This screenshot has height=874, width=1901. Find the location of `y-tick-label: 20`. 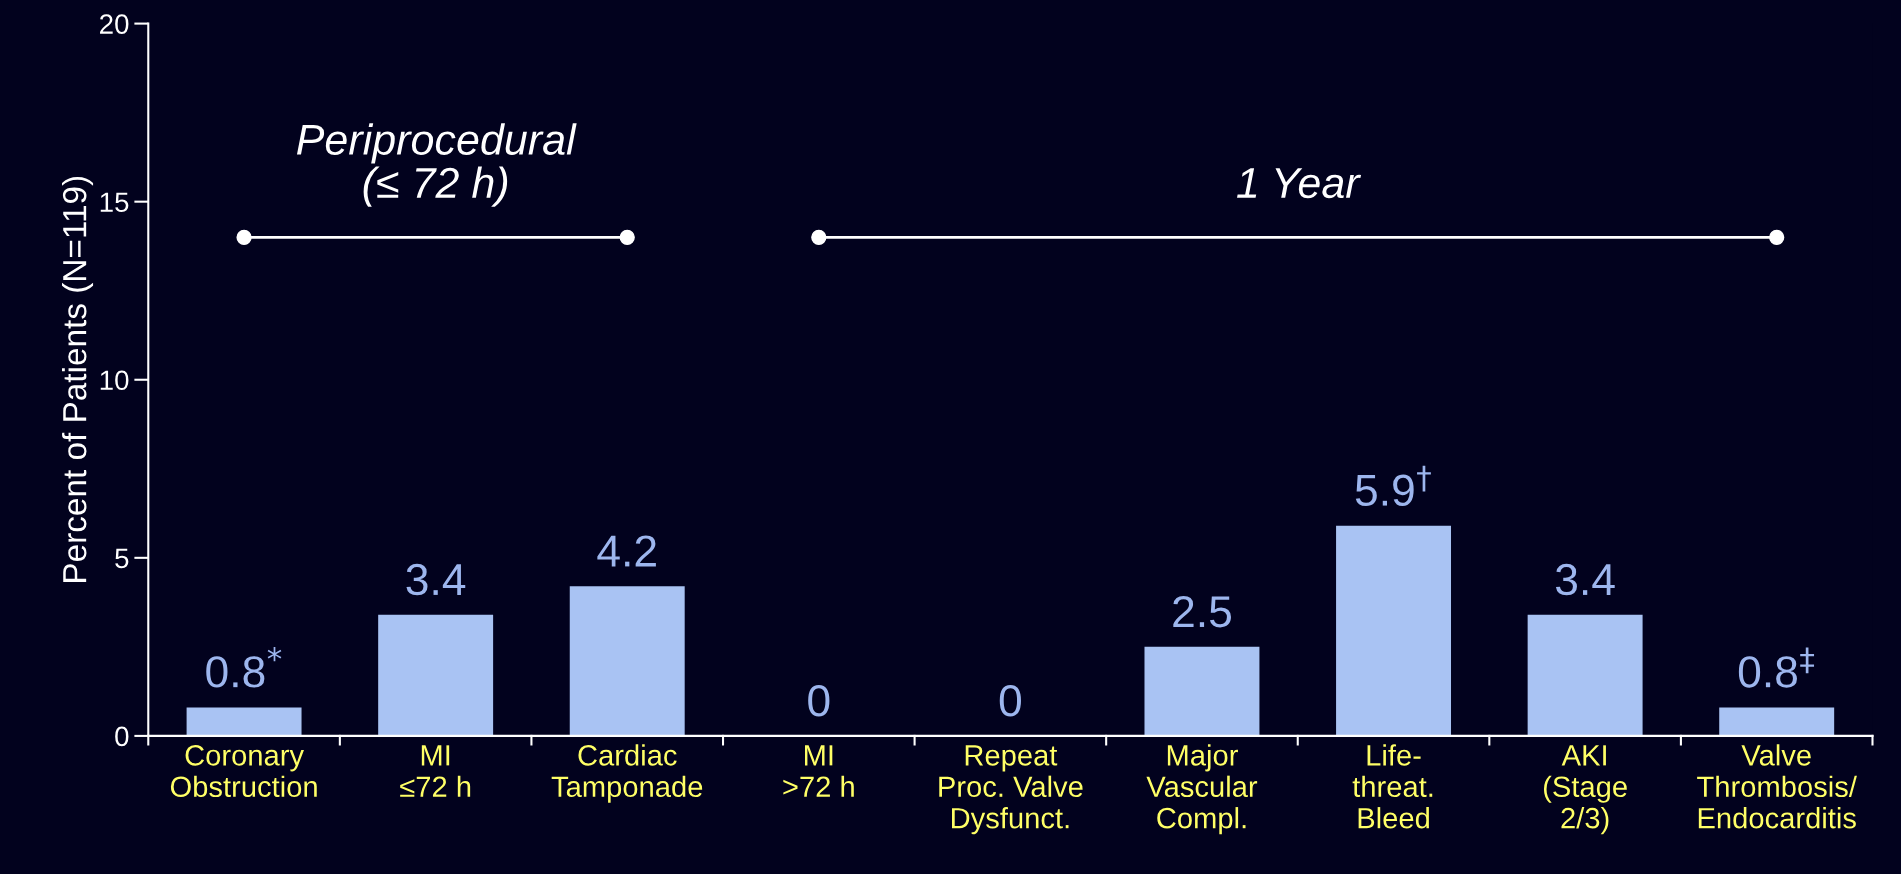

y-tick-label: 20 is located at coordinates (114, 24).